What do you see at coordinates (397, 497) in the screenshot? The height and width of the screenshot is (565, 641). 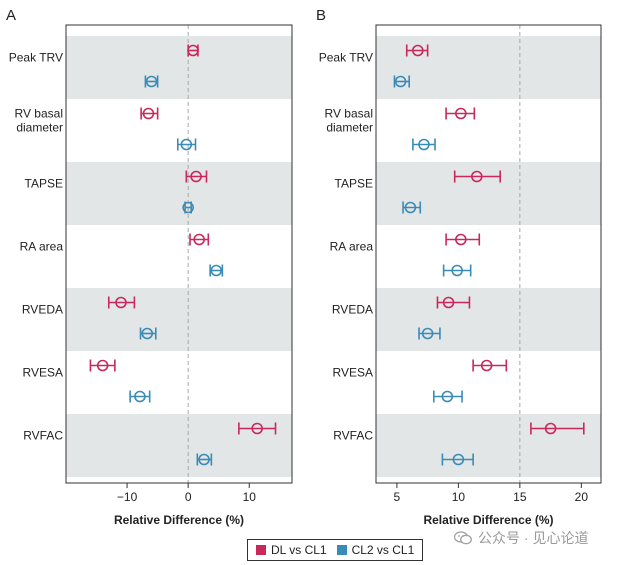 I see `x-tick-label: 5` at bounding box center [397, 497].